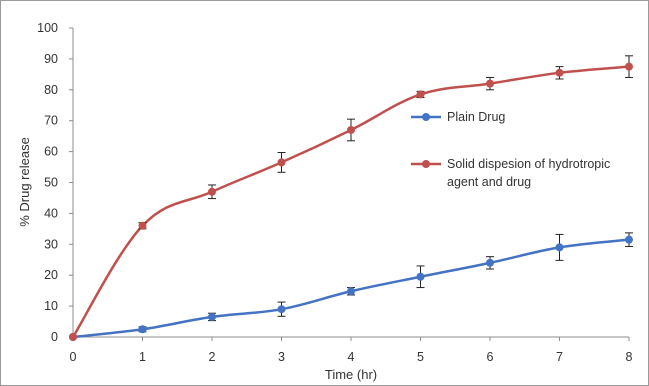 The height and width of the screenshot is (386, 649). Describe the element at coordinates (351, 374) in the screenshot. I see `x-axis-title: Time (hr)` at that location.